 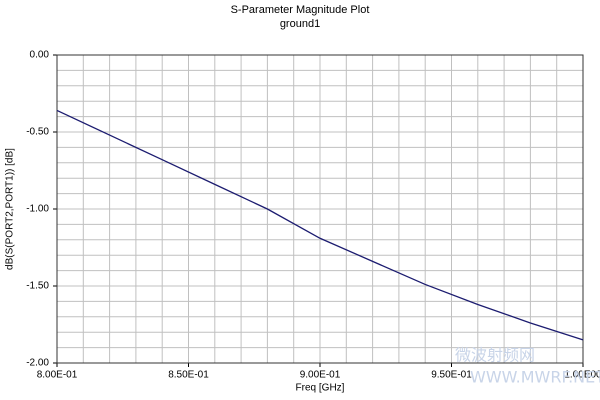 I want to click on y-tick-label: -1.00, so click(x=37, y=209).